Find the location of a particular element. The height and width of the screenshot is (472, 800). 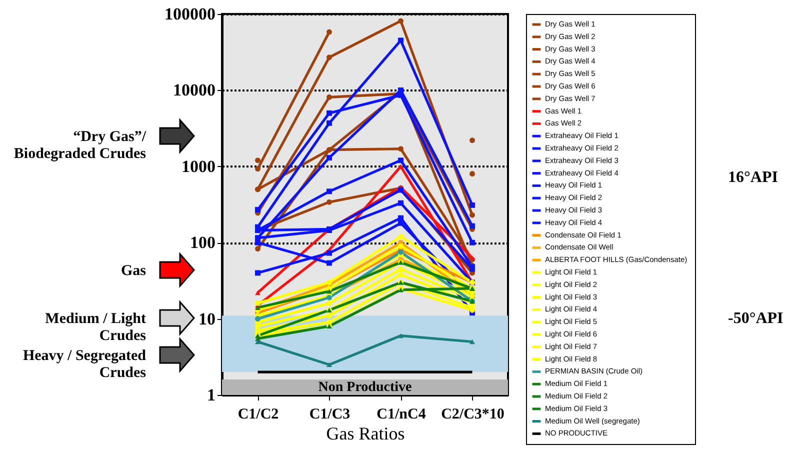

x-tick-label: C1/C2 is located at coordinates (258, 414).